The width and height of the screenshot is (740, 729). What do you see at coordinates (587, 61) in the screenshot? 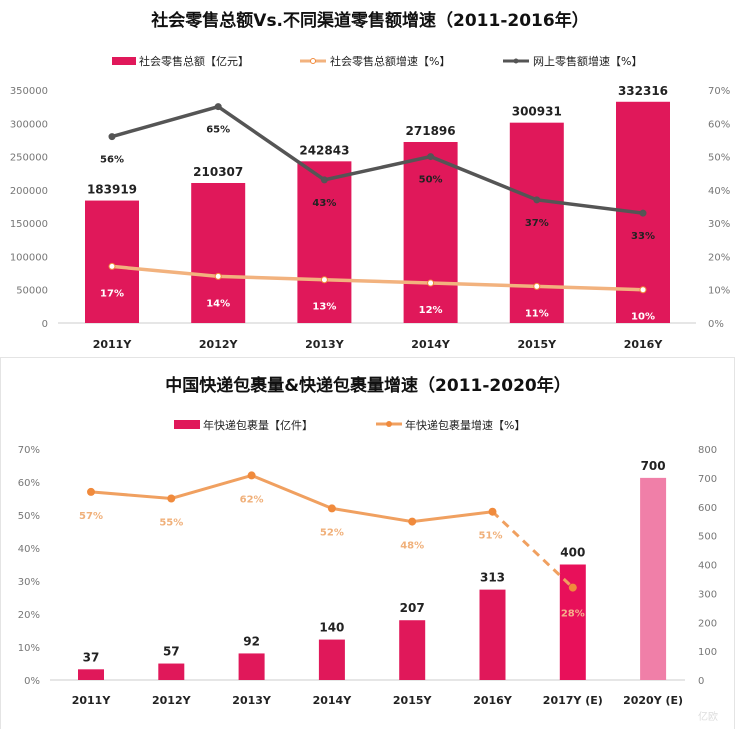
I see `legend-label: 网上零售额增速【%】` at bounding box center [587, 61].